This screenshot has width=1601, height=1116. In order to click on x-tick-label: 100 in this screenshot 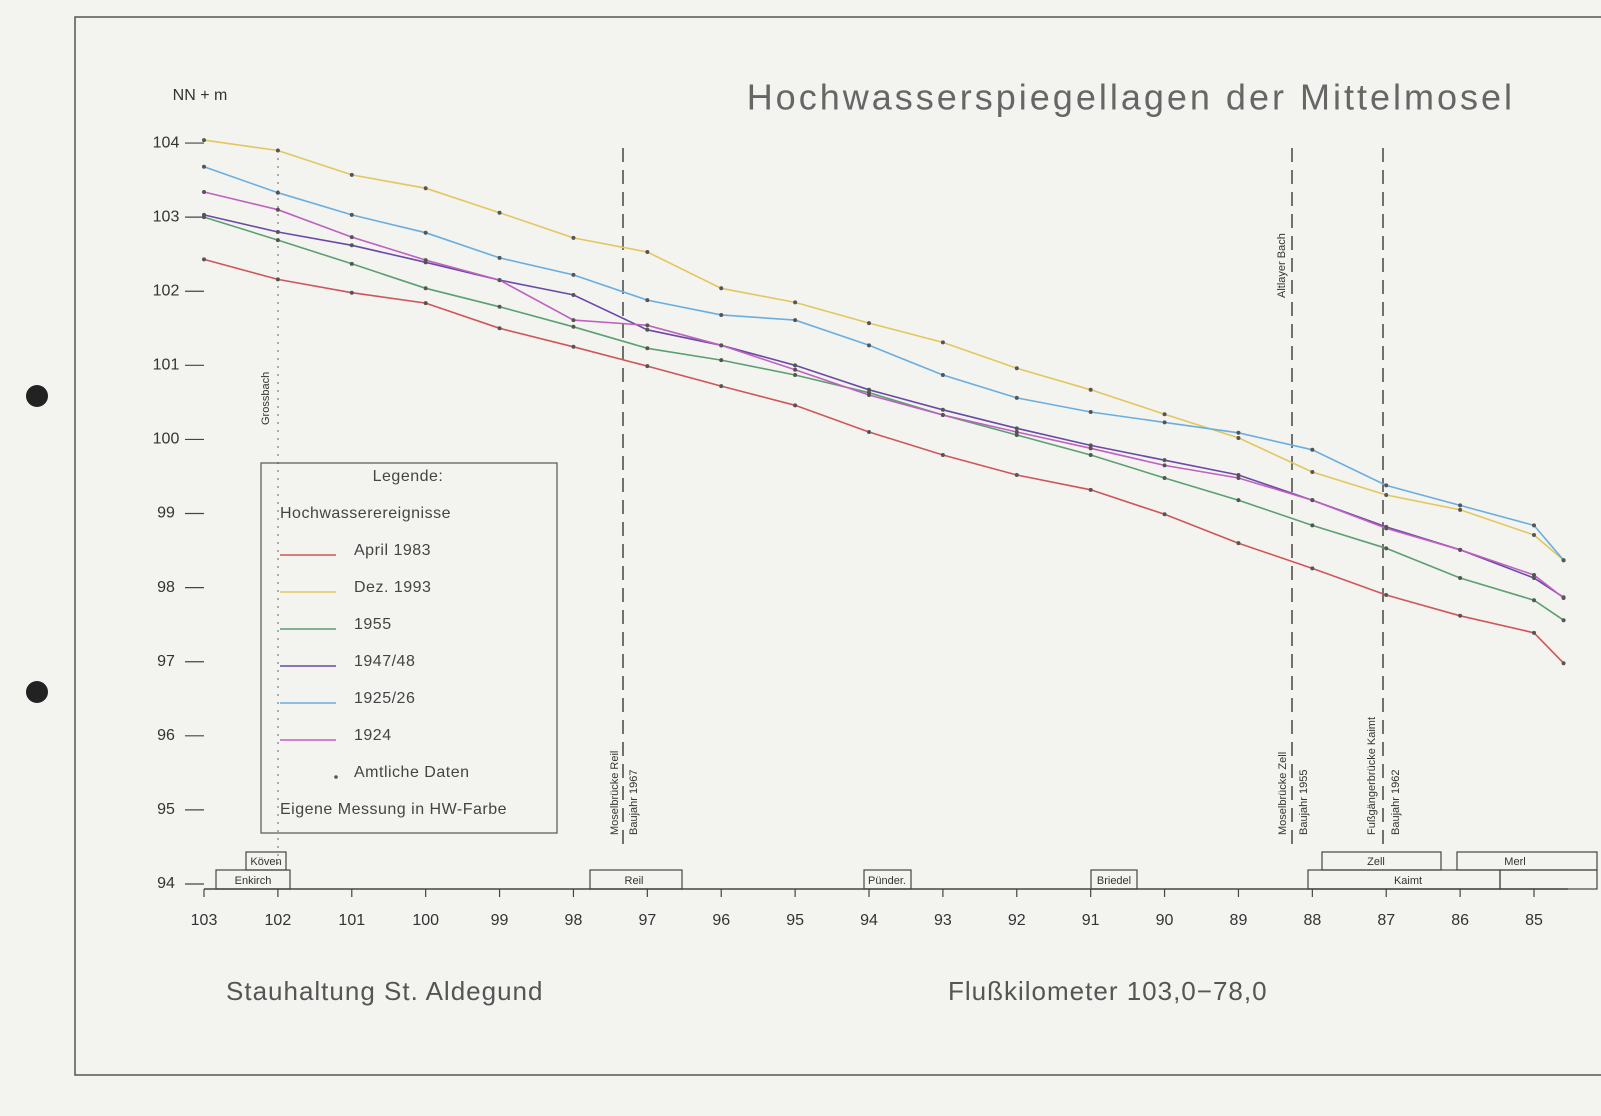, I will do `click(425, 920)`.